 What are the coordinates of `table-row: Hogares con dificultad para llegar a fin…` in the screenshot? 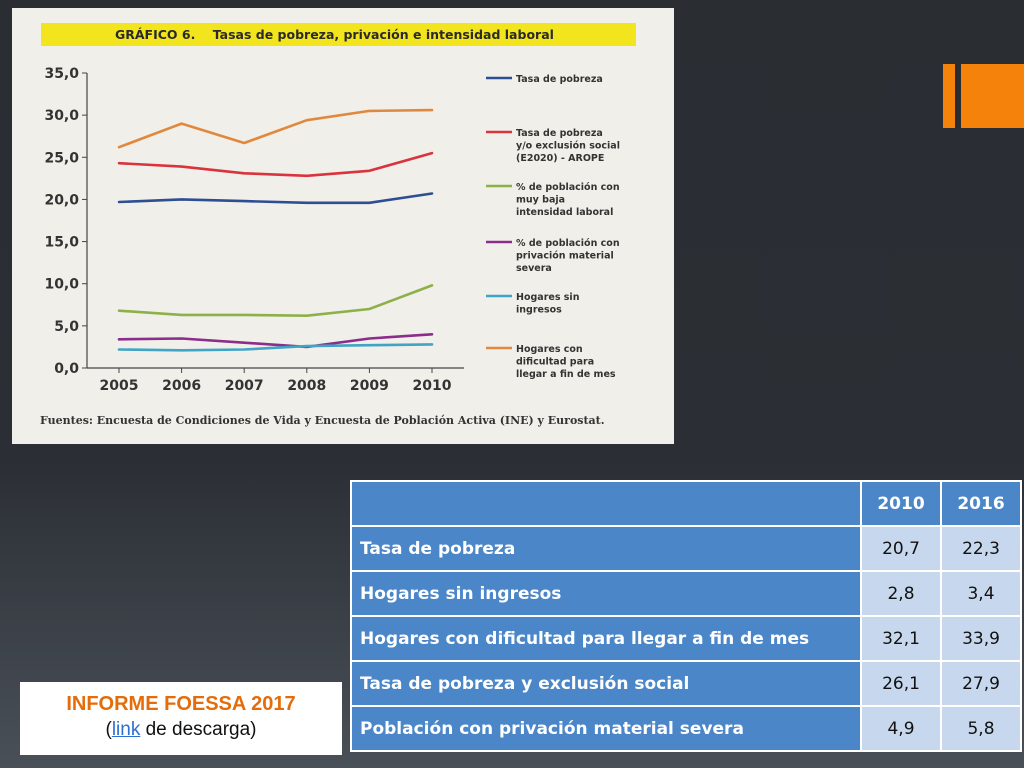 It's located at (686, 638).